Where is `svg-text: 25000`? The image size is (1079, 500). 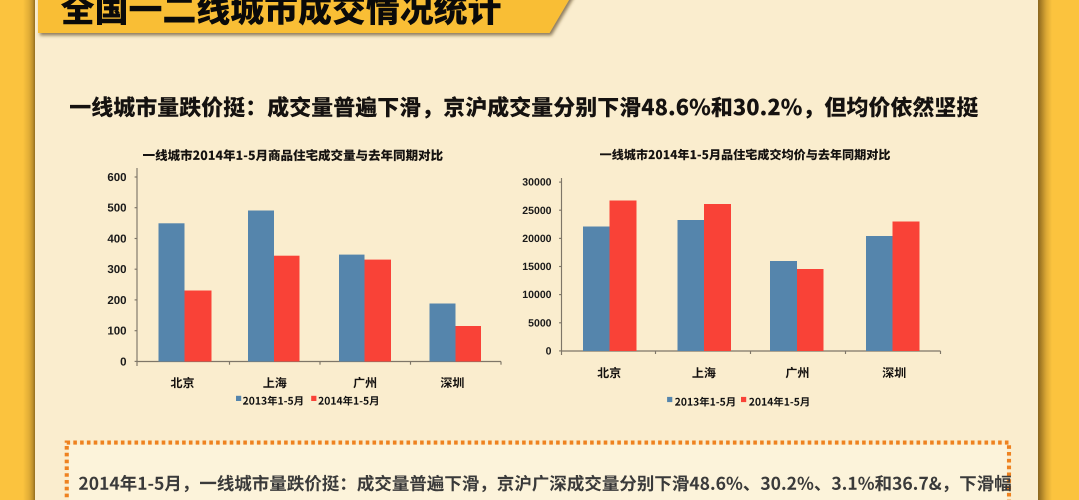 svg-text: 25000 is located at coordinates (536, 211).